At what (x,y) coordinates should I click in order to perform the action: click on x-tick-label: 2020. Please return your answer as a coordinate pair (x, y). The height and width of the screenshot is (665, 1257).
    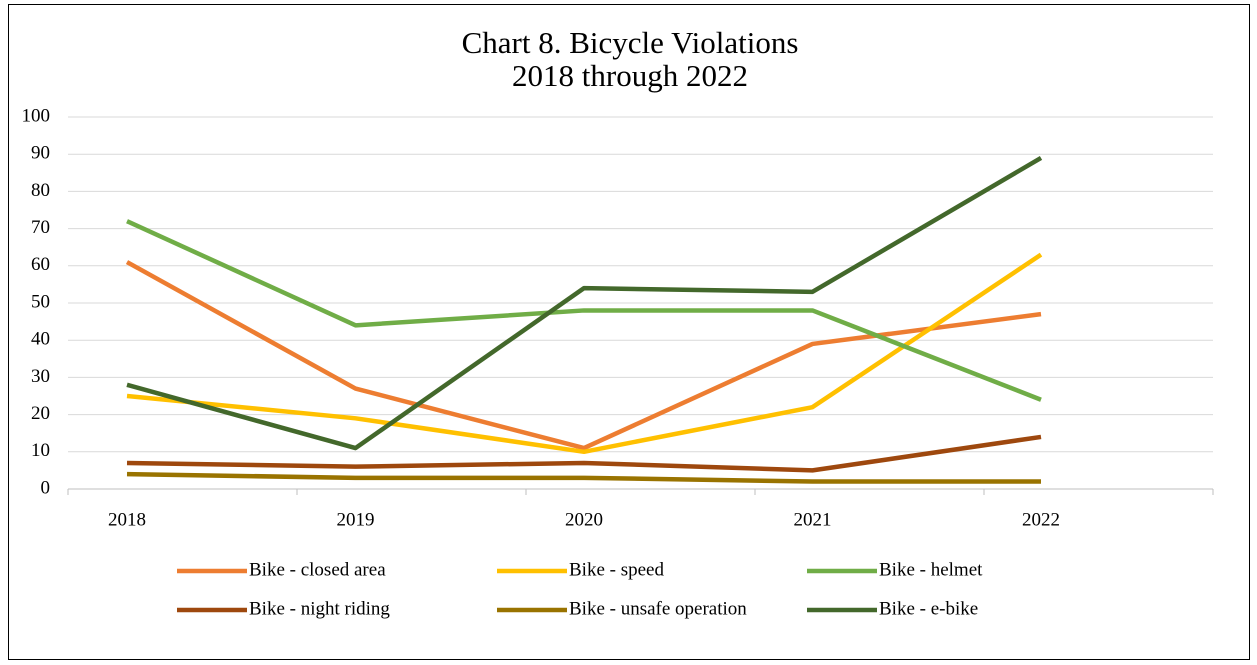
    Looking at the image, I should click on (584, 519).